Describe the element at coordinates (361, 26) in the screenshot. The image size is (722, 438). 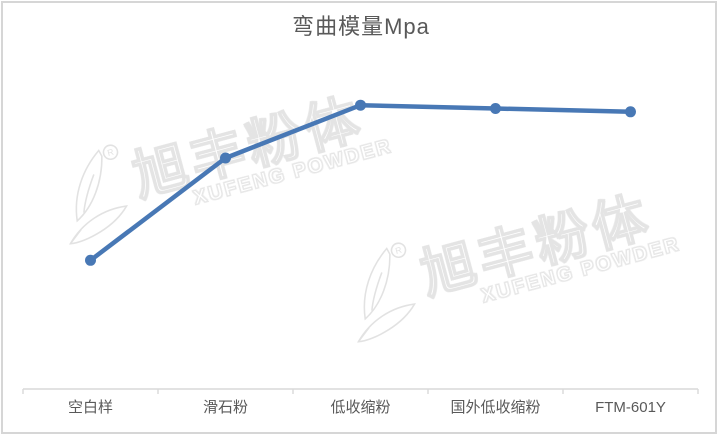
I see `chart-title: 弯曲模量Mpa` at that location.